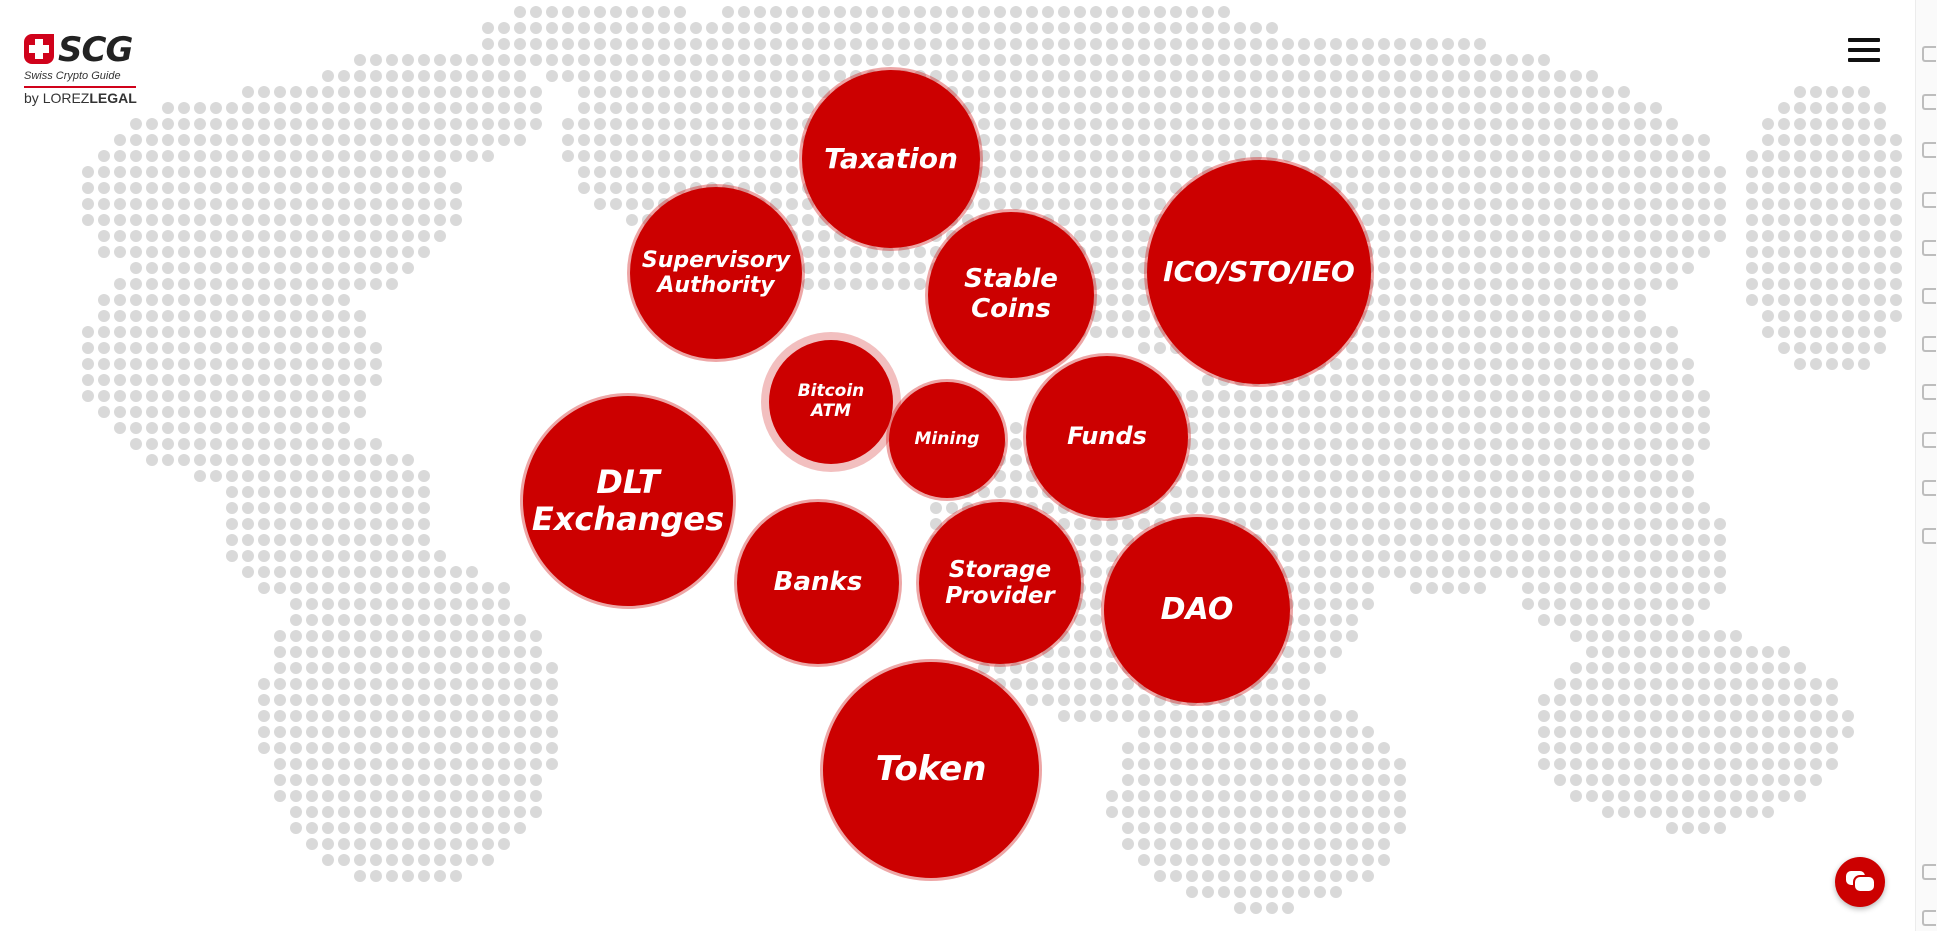 Image resolution: width=1937 pixels, height=931 pixels. Describe the element at coordinates (1000, 583) in the screenshot. I see `bubble-storage-provider: Storage Provider` at that location.